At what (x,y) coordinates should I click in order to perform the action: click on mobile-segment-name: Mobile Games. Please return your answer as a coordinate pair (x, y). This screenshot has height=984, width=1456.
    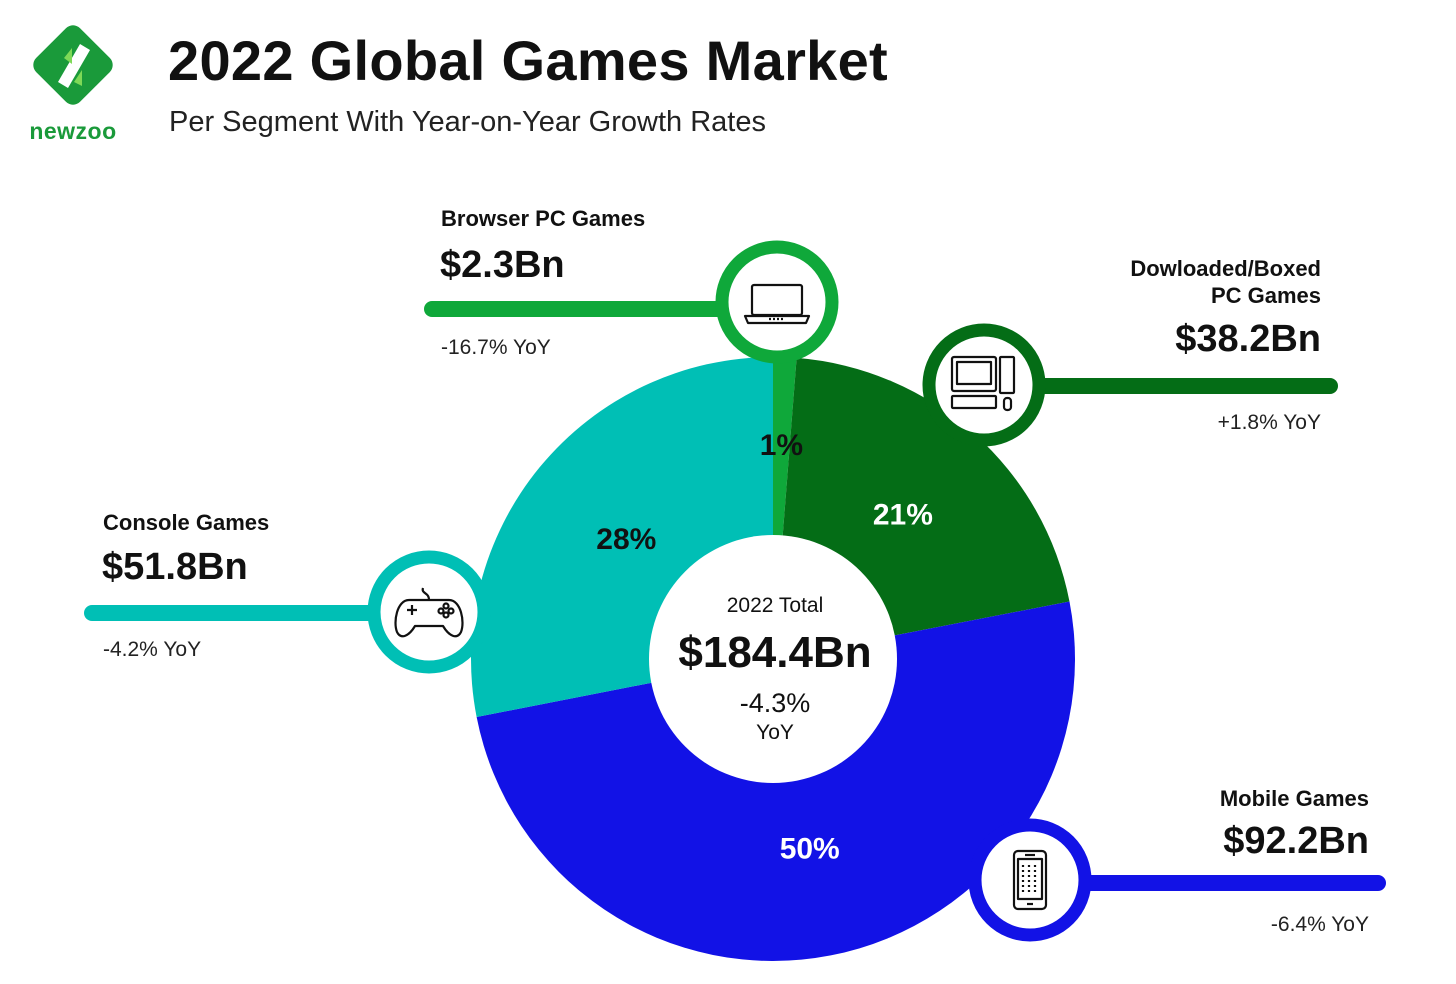
    Looking at the image, I should click on (1294, 798).